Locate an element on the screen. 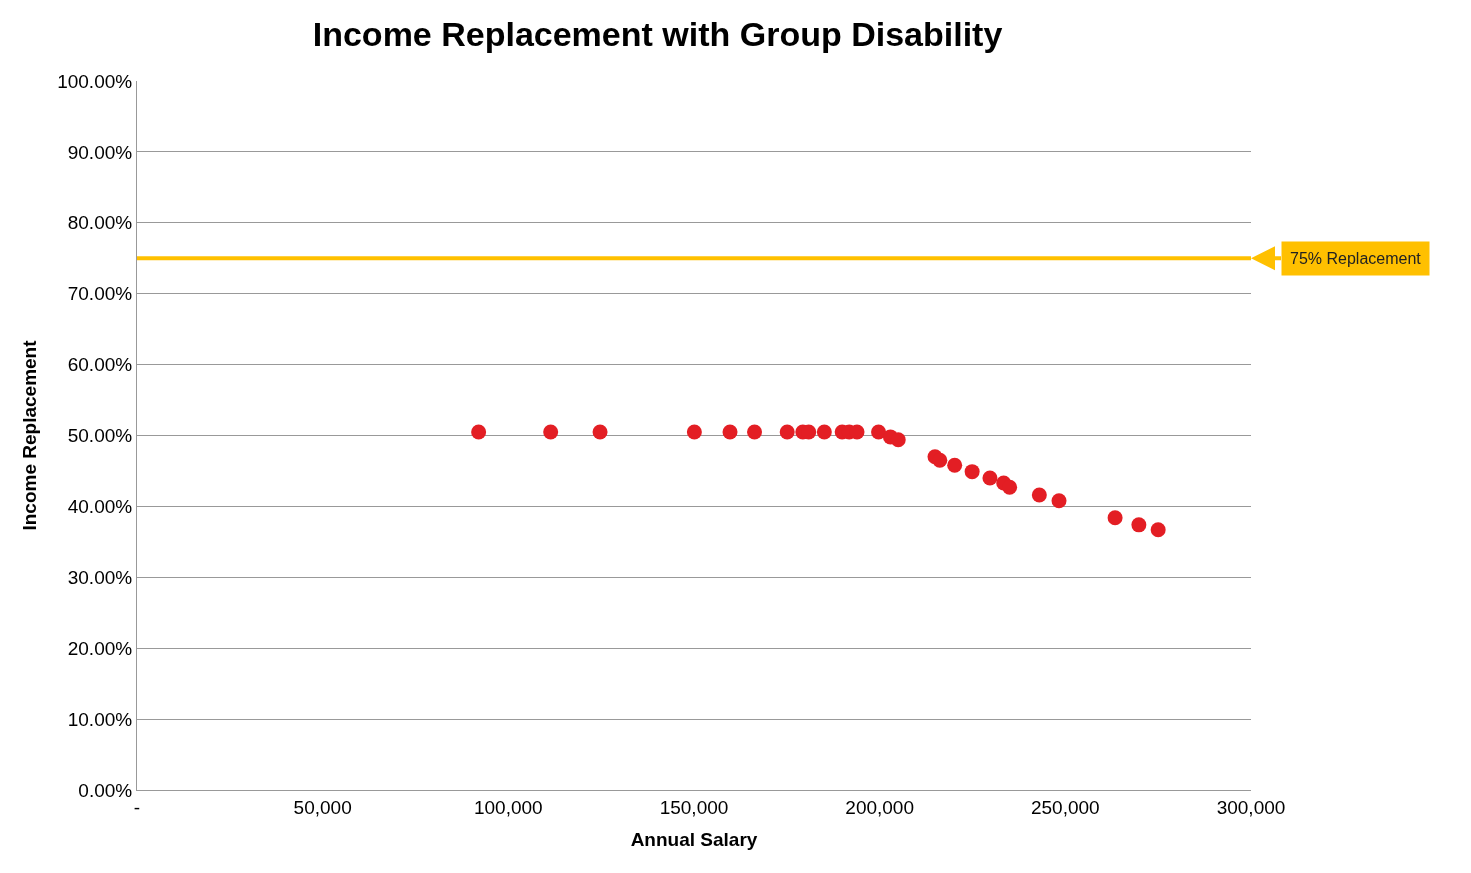 The height and width of the screenshot is (873, 1471). y-tick-label: 50.00% is located at coordinates (100, 436).